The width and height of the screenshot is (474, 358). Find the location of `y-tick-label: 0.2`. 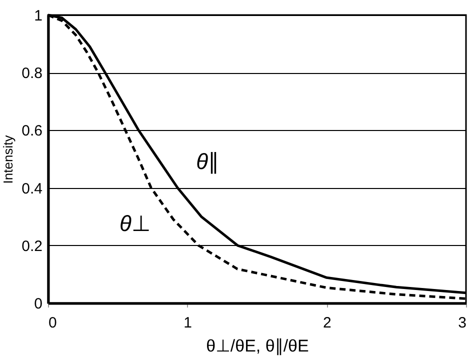

y-tick-label: 0.2 is located at coordinates (32, 246).